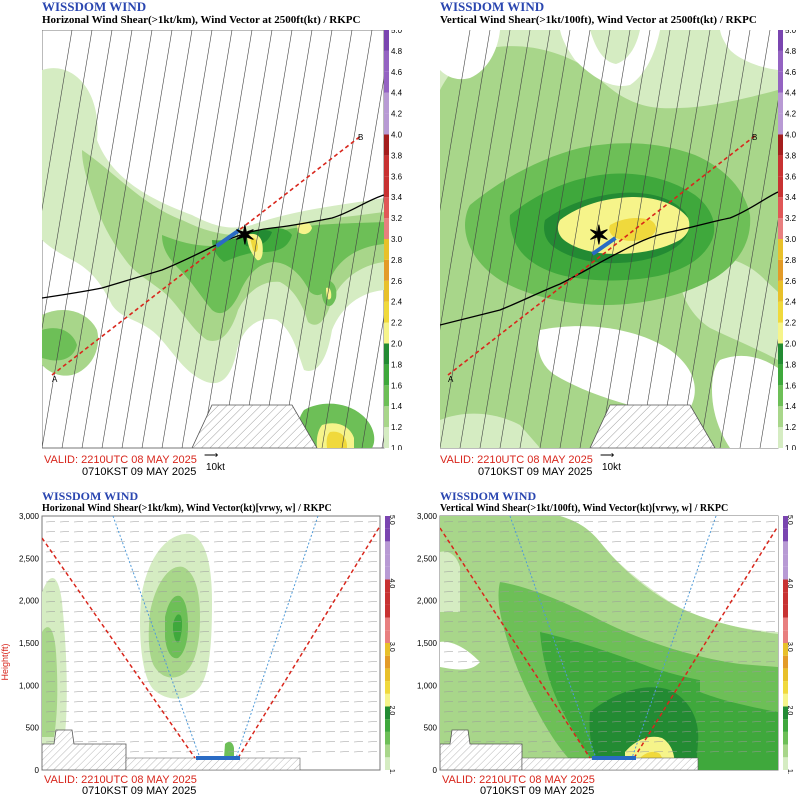 The width and height of the screenshot is (800, 797). Describe the element at coordinates (791, 344) in the screenshot. I see `colorbar-tick-label: 2.0` at that location.